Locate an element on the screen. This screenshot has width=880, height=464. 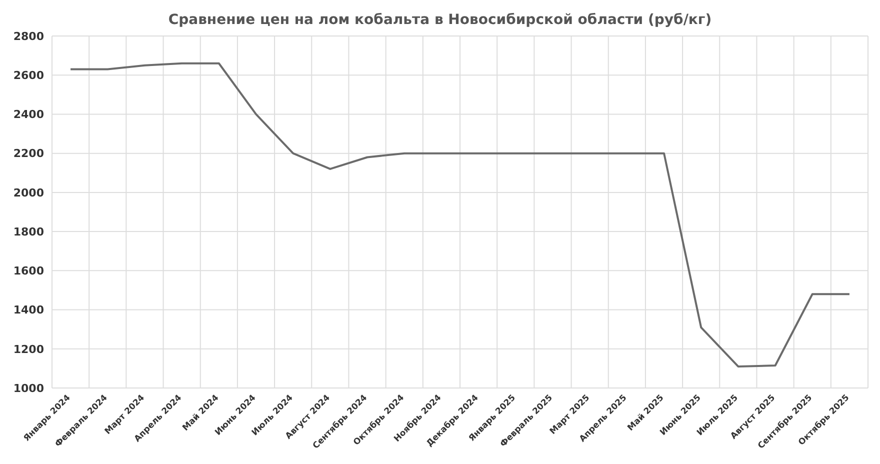
y-tick-label: 2200 is located at coordinates (28, 153).